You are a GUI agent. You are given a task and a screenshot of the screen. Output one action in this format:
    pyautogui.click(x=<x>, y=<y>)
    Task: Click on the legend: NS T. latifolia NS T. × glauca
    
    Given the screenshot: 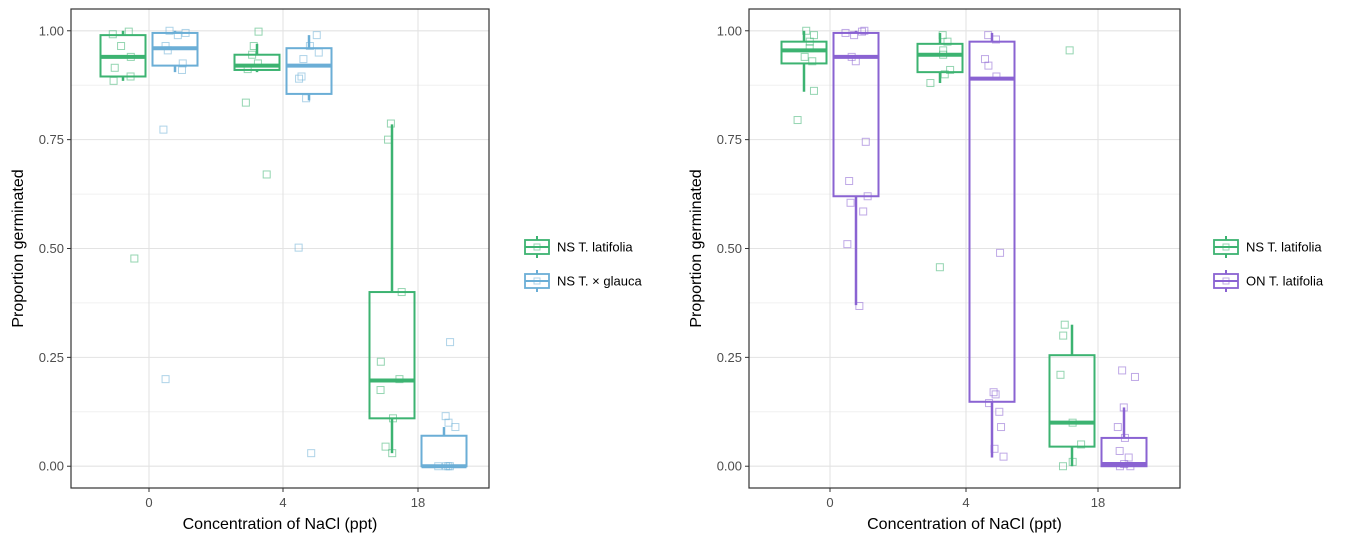 What is the action you would take?
    pyautogui.click(x=583, y=264)
    